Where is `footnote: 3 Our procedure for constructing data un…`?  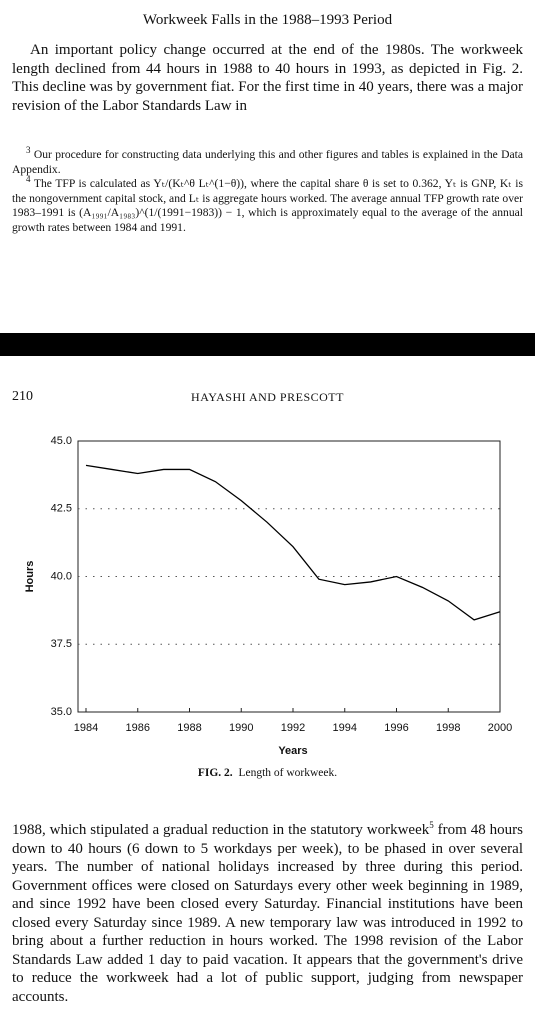 footnote: 3 Our procedure for constructing data un… is located at coordinates (268, 161).